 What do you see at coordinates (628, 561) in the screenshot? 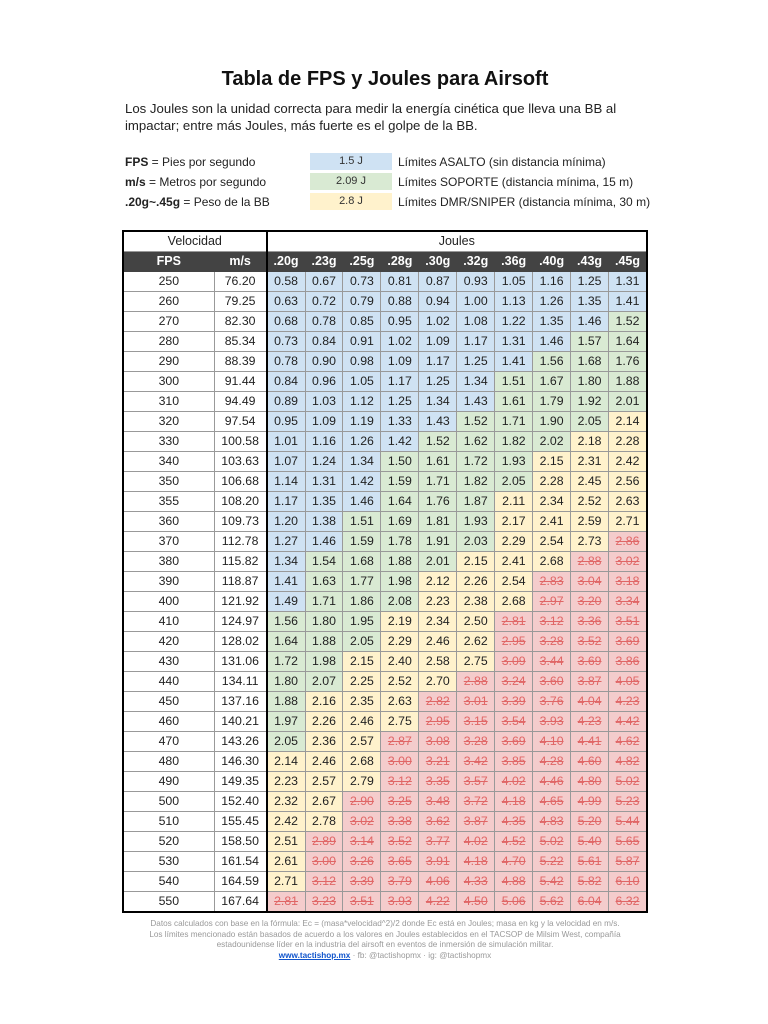
I see `joules-cell: 3.02` at bounding box center [628, 561].